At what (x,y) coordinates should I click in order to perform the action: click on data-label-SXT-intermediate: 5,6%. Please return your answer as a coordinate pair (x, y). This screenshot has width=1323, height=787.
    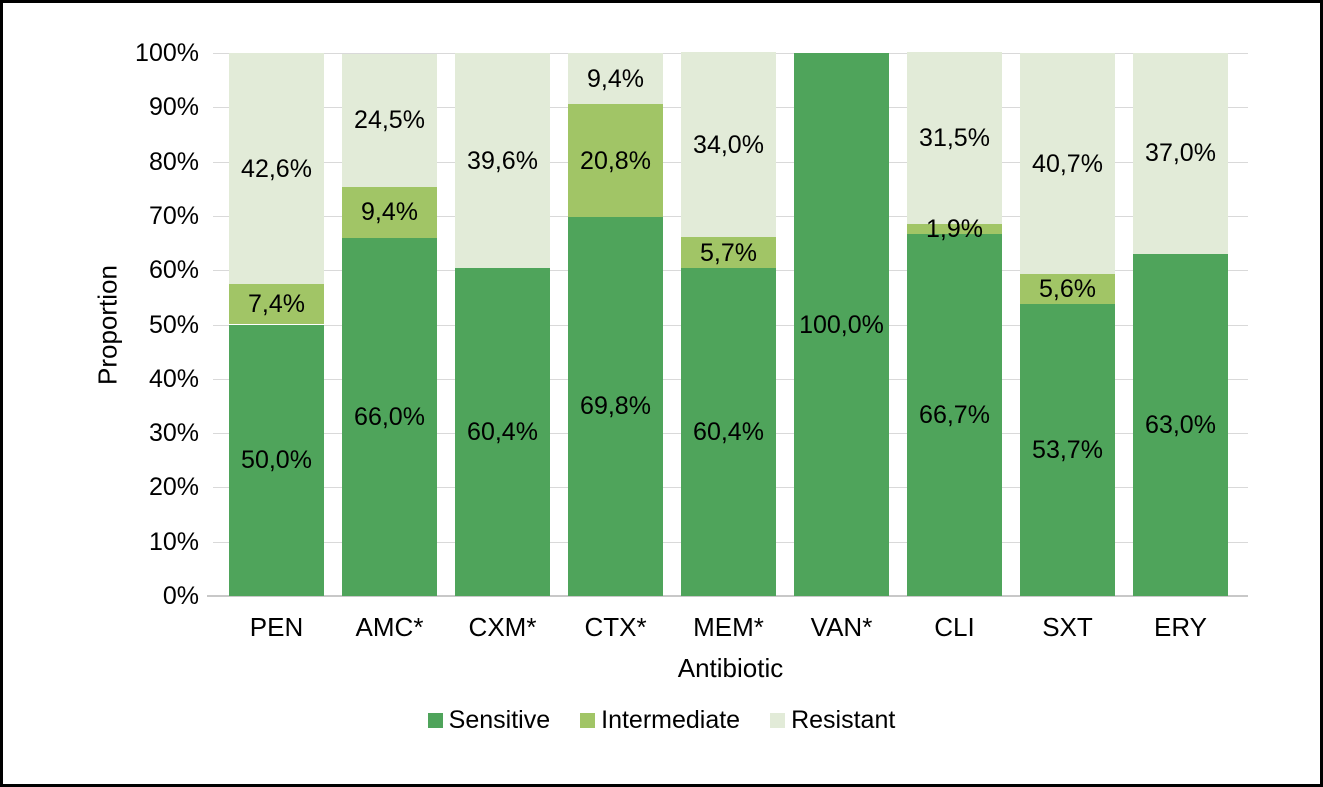
    Looking at the image, I should click on (1067, 289).